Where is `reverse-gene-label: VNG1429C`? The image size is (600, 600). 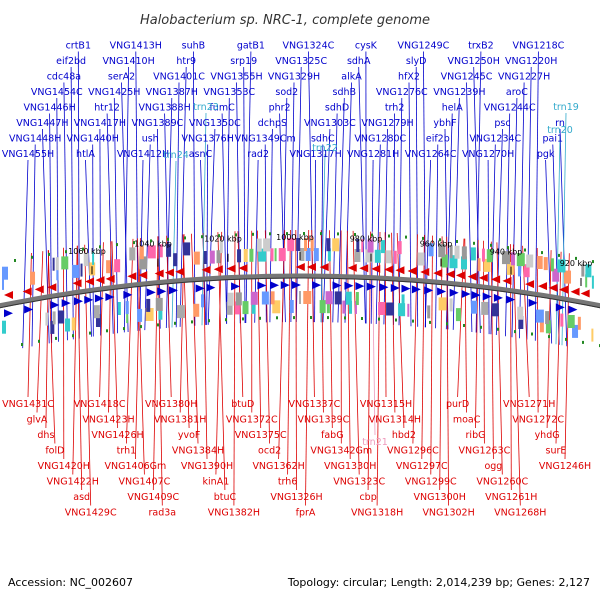 reverse-gene-label: VNG1429C is located at coordinates (91, 513).